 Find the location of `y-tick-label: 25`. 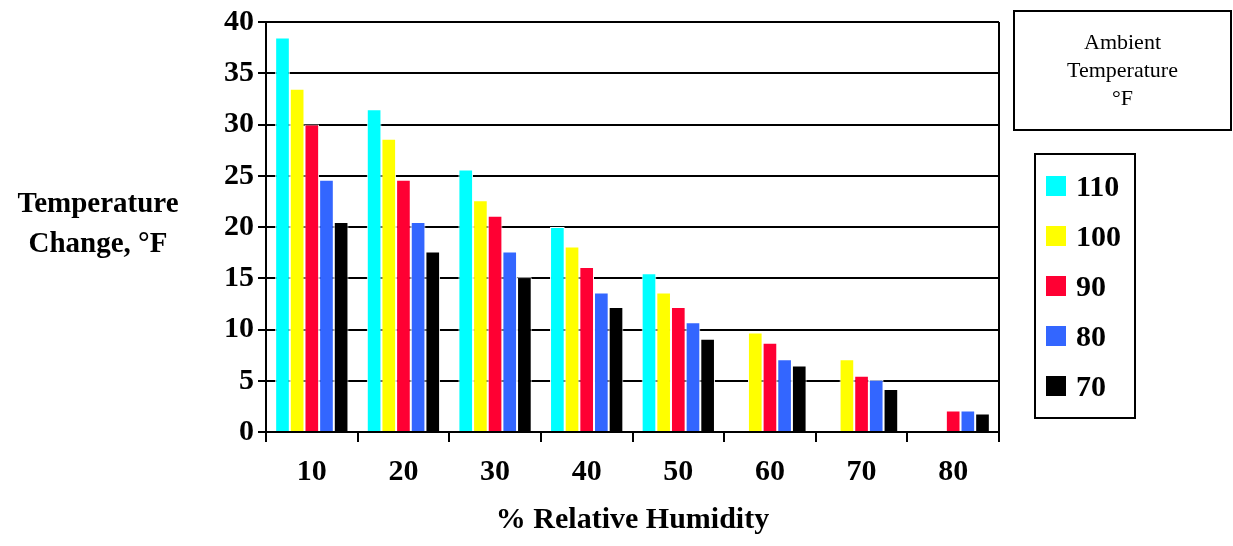

y-tick-label: 25 is located at coordinates (239, 173).